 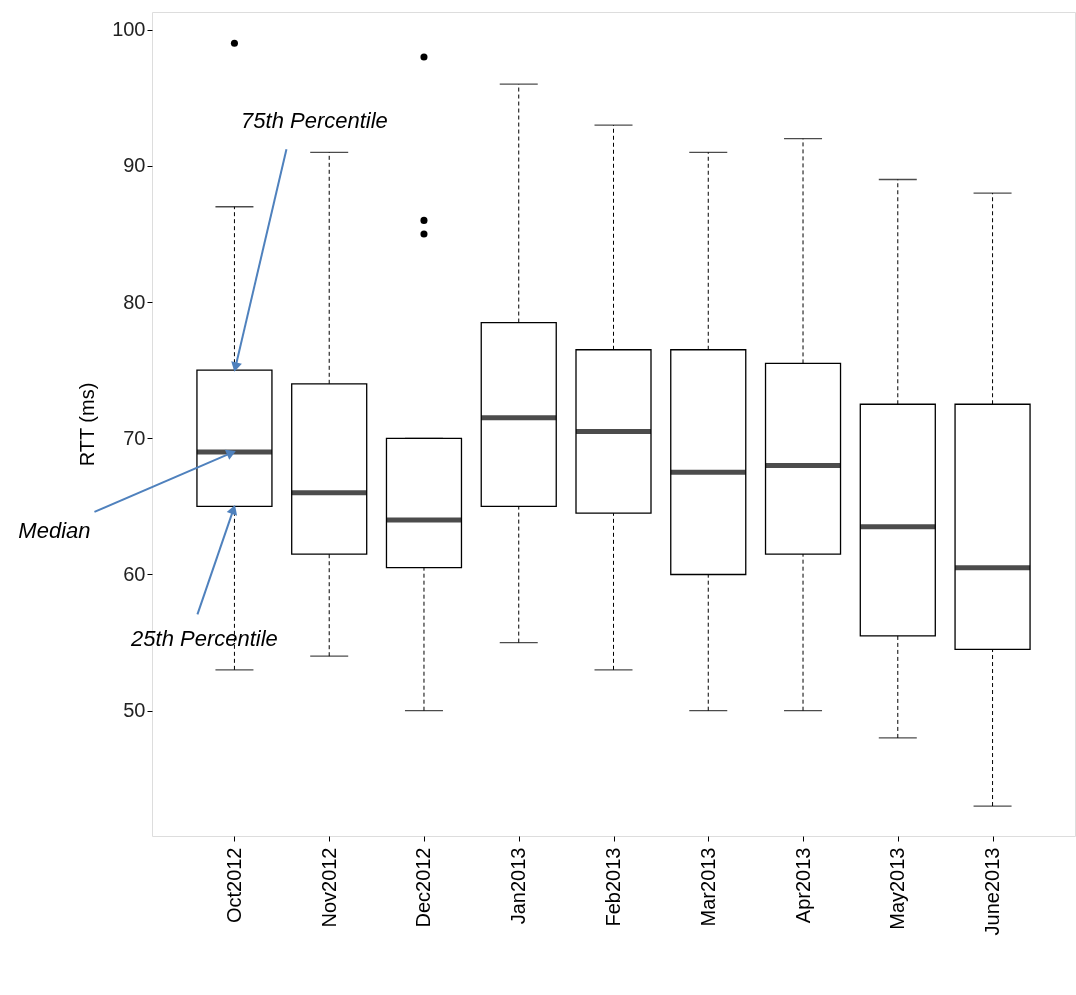 What do you see at coordinates (134, 301) in the screenshot?
I see `y-tick-label: 80` at bounding box center [134, 301].